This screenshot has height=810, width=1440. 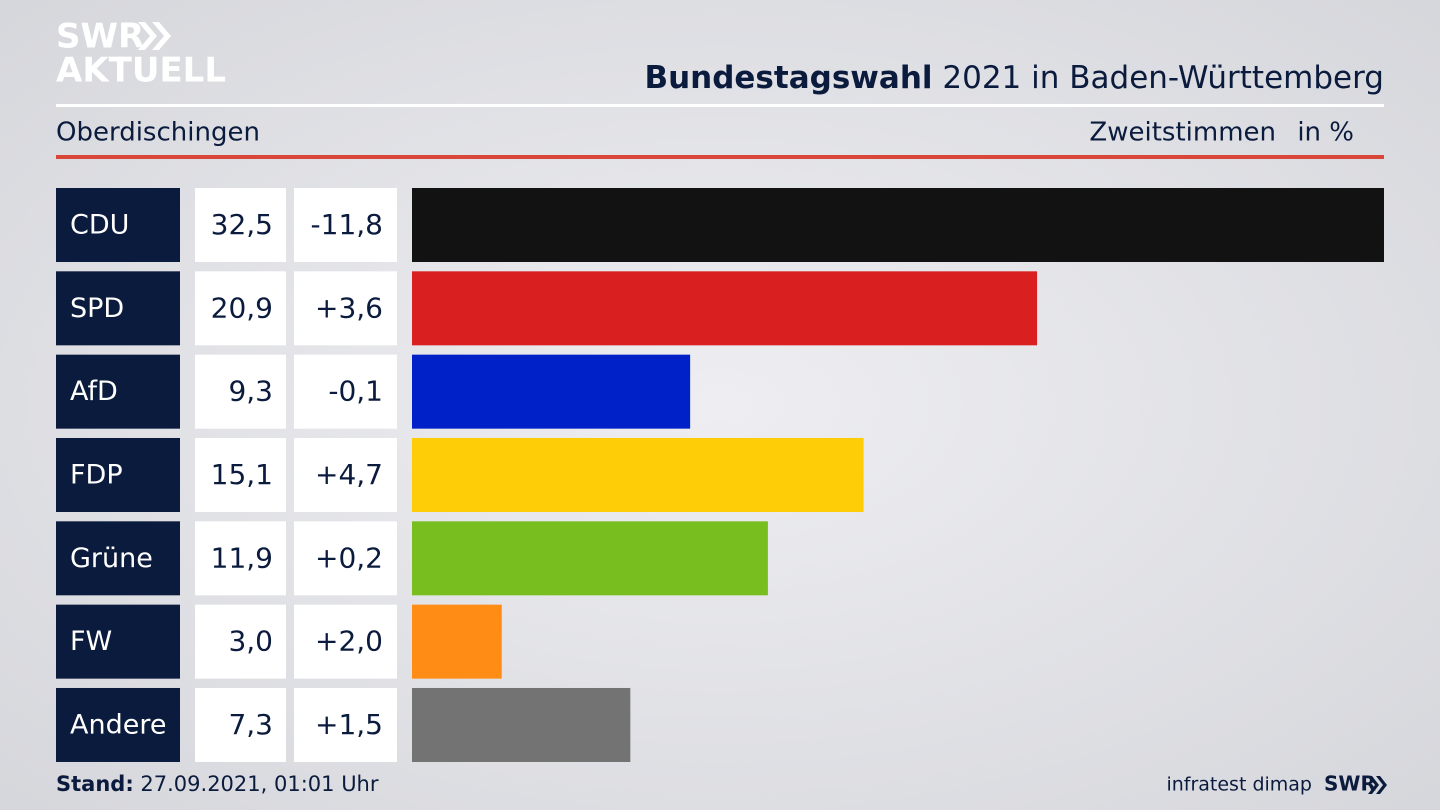 I want to click on value-label: 9,3, so click(x=250, y=391).